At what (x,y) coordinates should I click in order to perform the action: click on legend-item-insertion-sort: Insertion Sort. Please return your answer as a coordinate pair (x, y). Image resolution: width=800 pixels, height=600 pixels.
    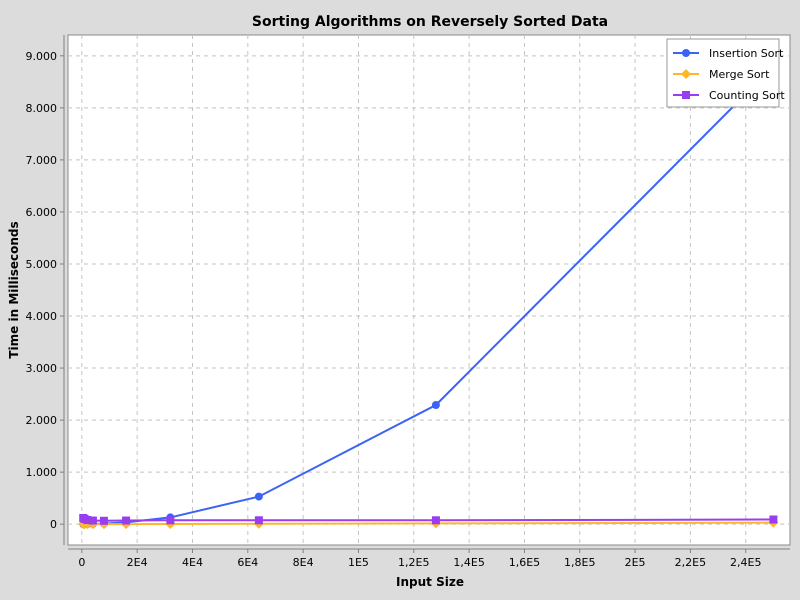
    Looking at the image, I should click on (728, 53).